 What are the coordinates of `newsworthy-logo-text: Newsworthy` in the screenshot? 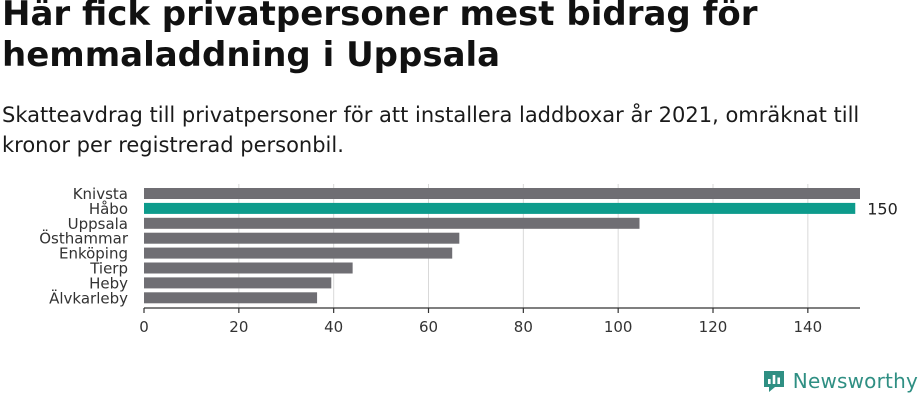 It's located at (855, 381).